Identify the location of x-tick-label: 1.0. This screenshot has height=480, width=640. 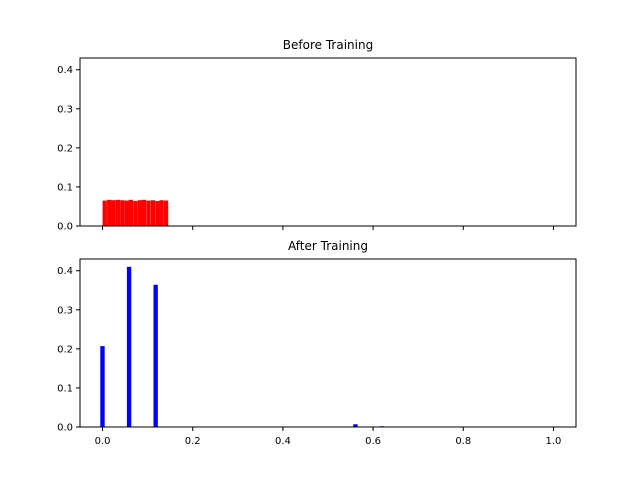
(554, 441).